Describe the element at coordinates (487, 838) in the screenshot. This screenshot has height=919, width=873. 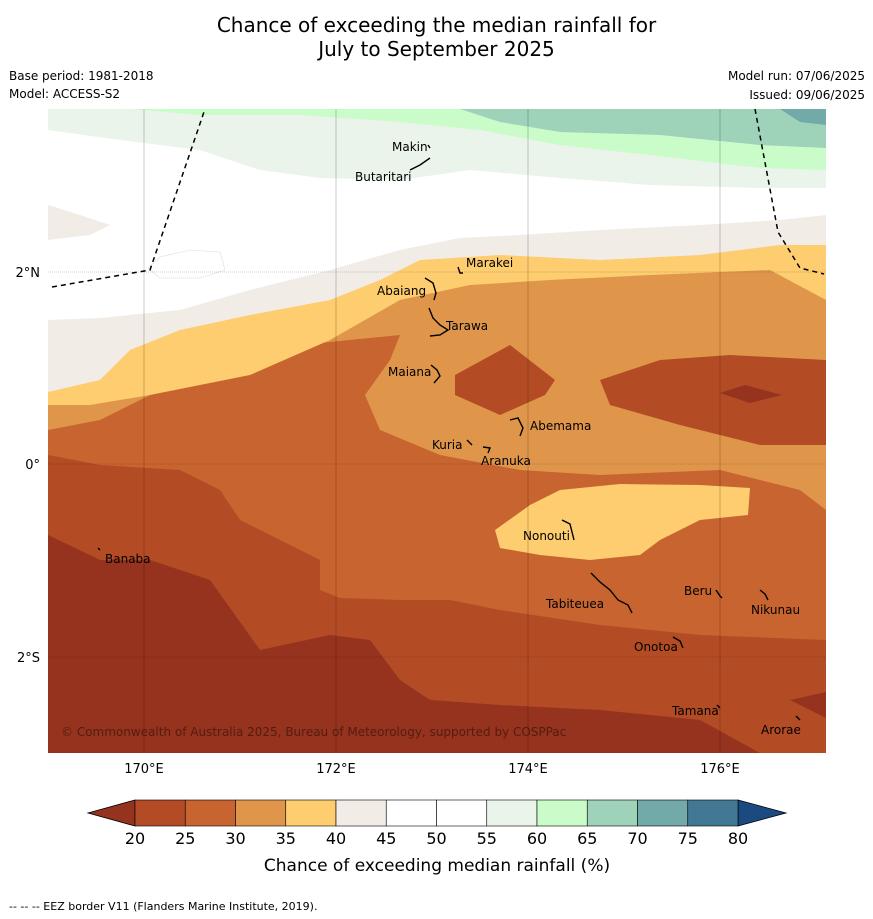
I see `colorbar-tick-label: 55` at that location.